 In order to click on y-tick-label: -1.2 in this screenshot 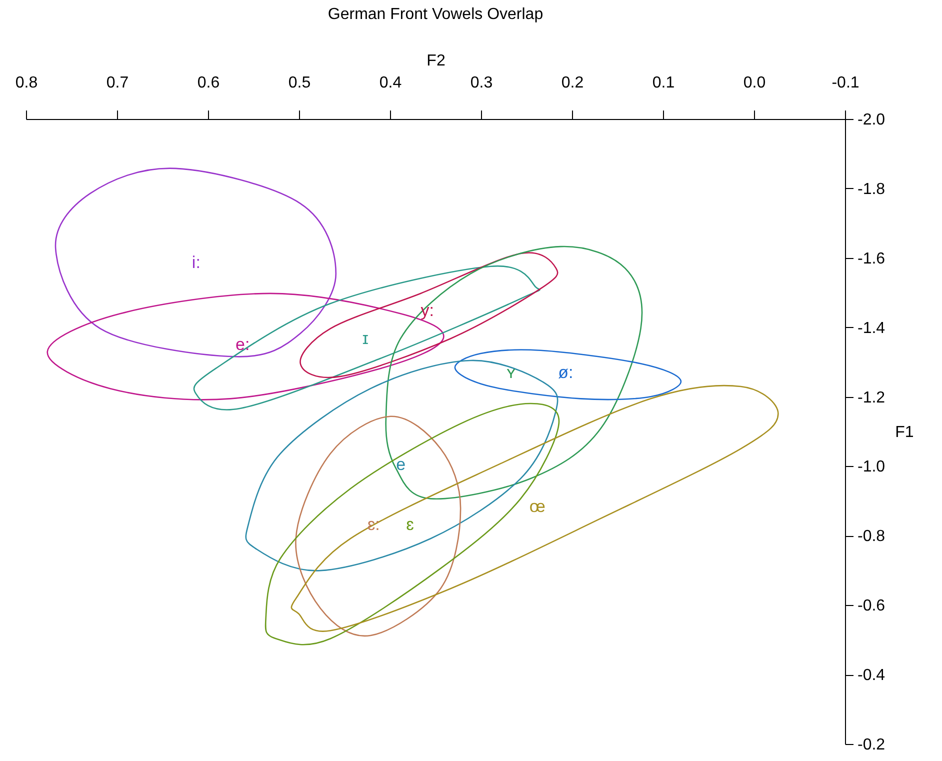, I will do `click(872, 397)`.